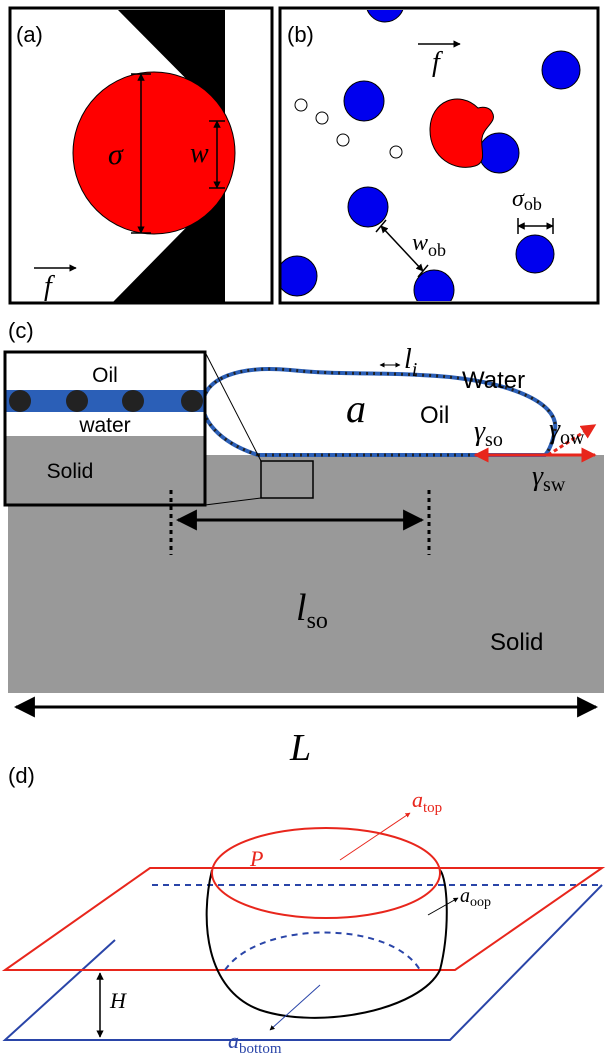  What do you see at coordinates (295, 1007) in the screenshot?
I see `a-bottom-arrow` at bounding box center [295, 1007].